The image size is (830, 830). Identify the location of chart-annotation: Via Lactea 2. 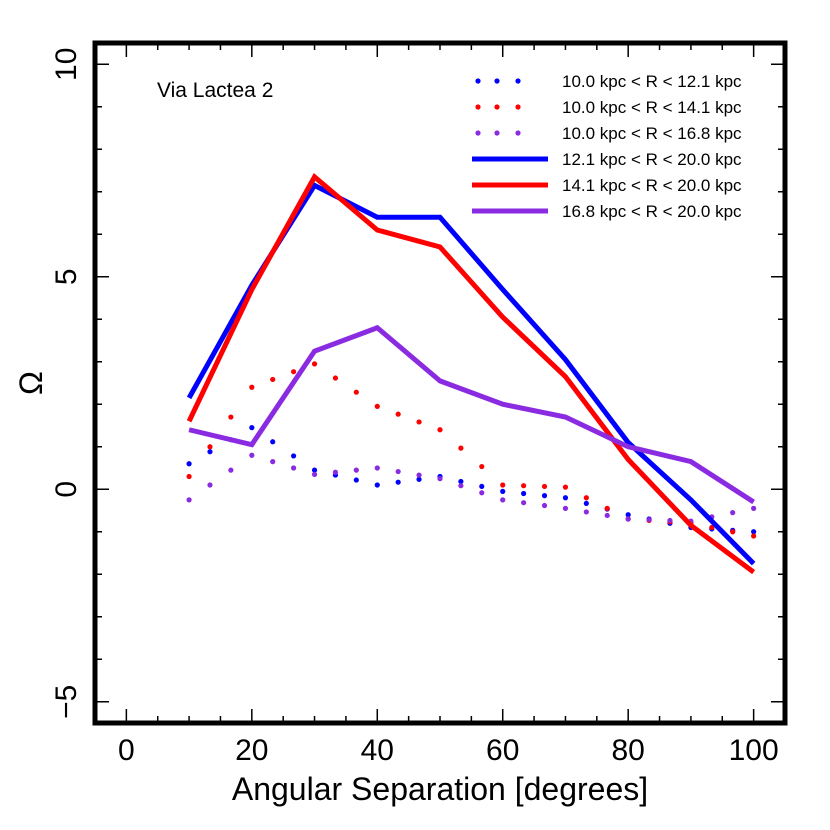
(215, 90).